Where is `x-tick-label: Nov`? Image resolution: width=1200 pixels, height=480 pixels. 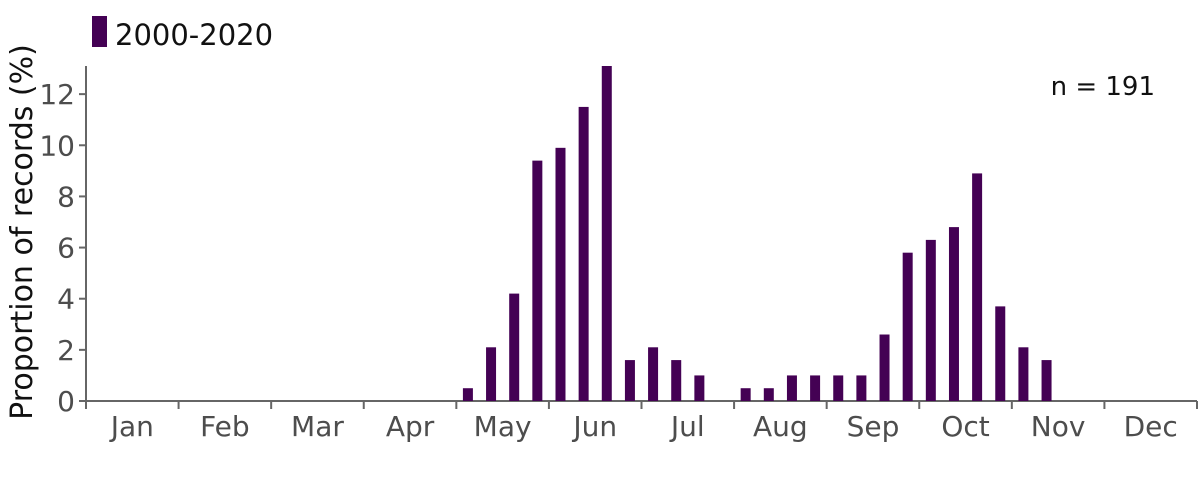 x-tick-label: Nov is located at coordinates (1058, 426).